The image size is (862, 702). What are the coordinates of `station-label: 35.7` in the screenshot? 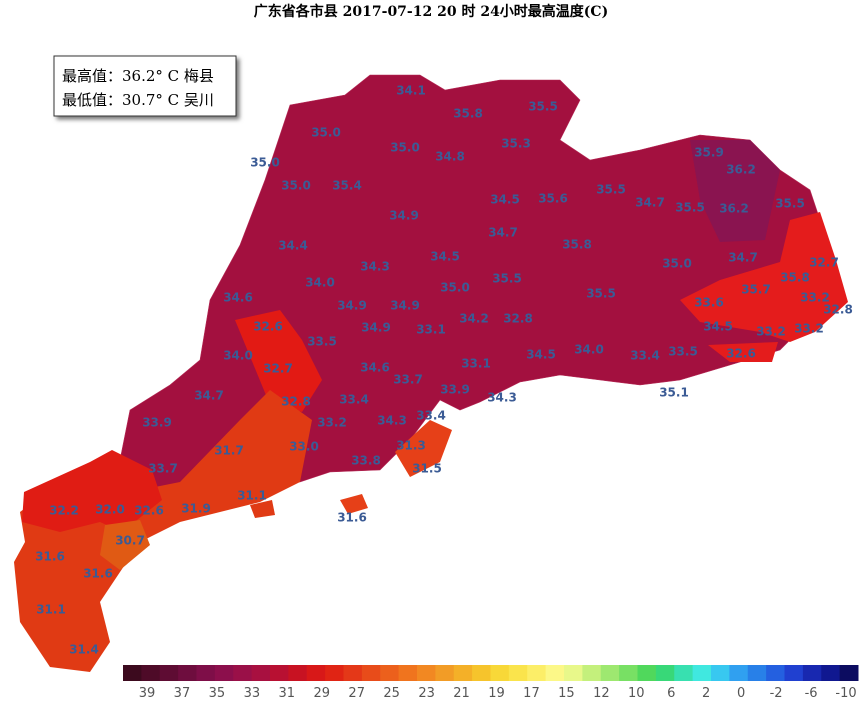 It's located at (756, 290).